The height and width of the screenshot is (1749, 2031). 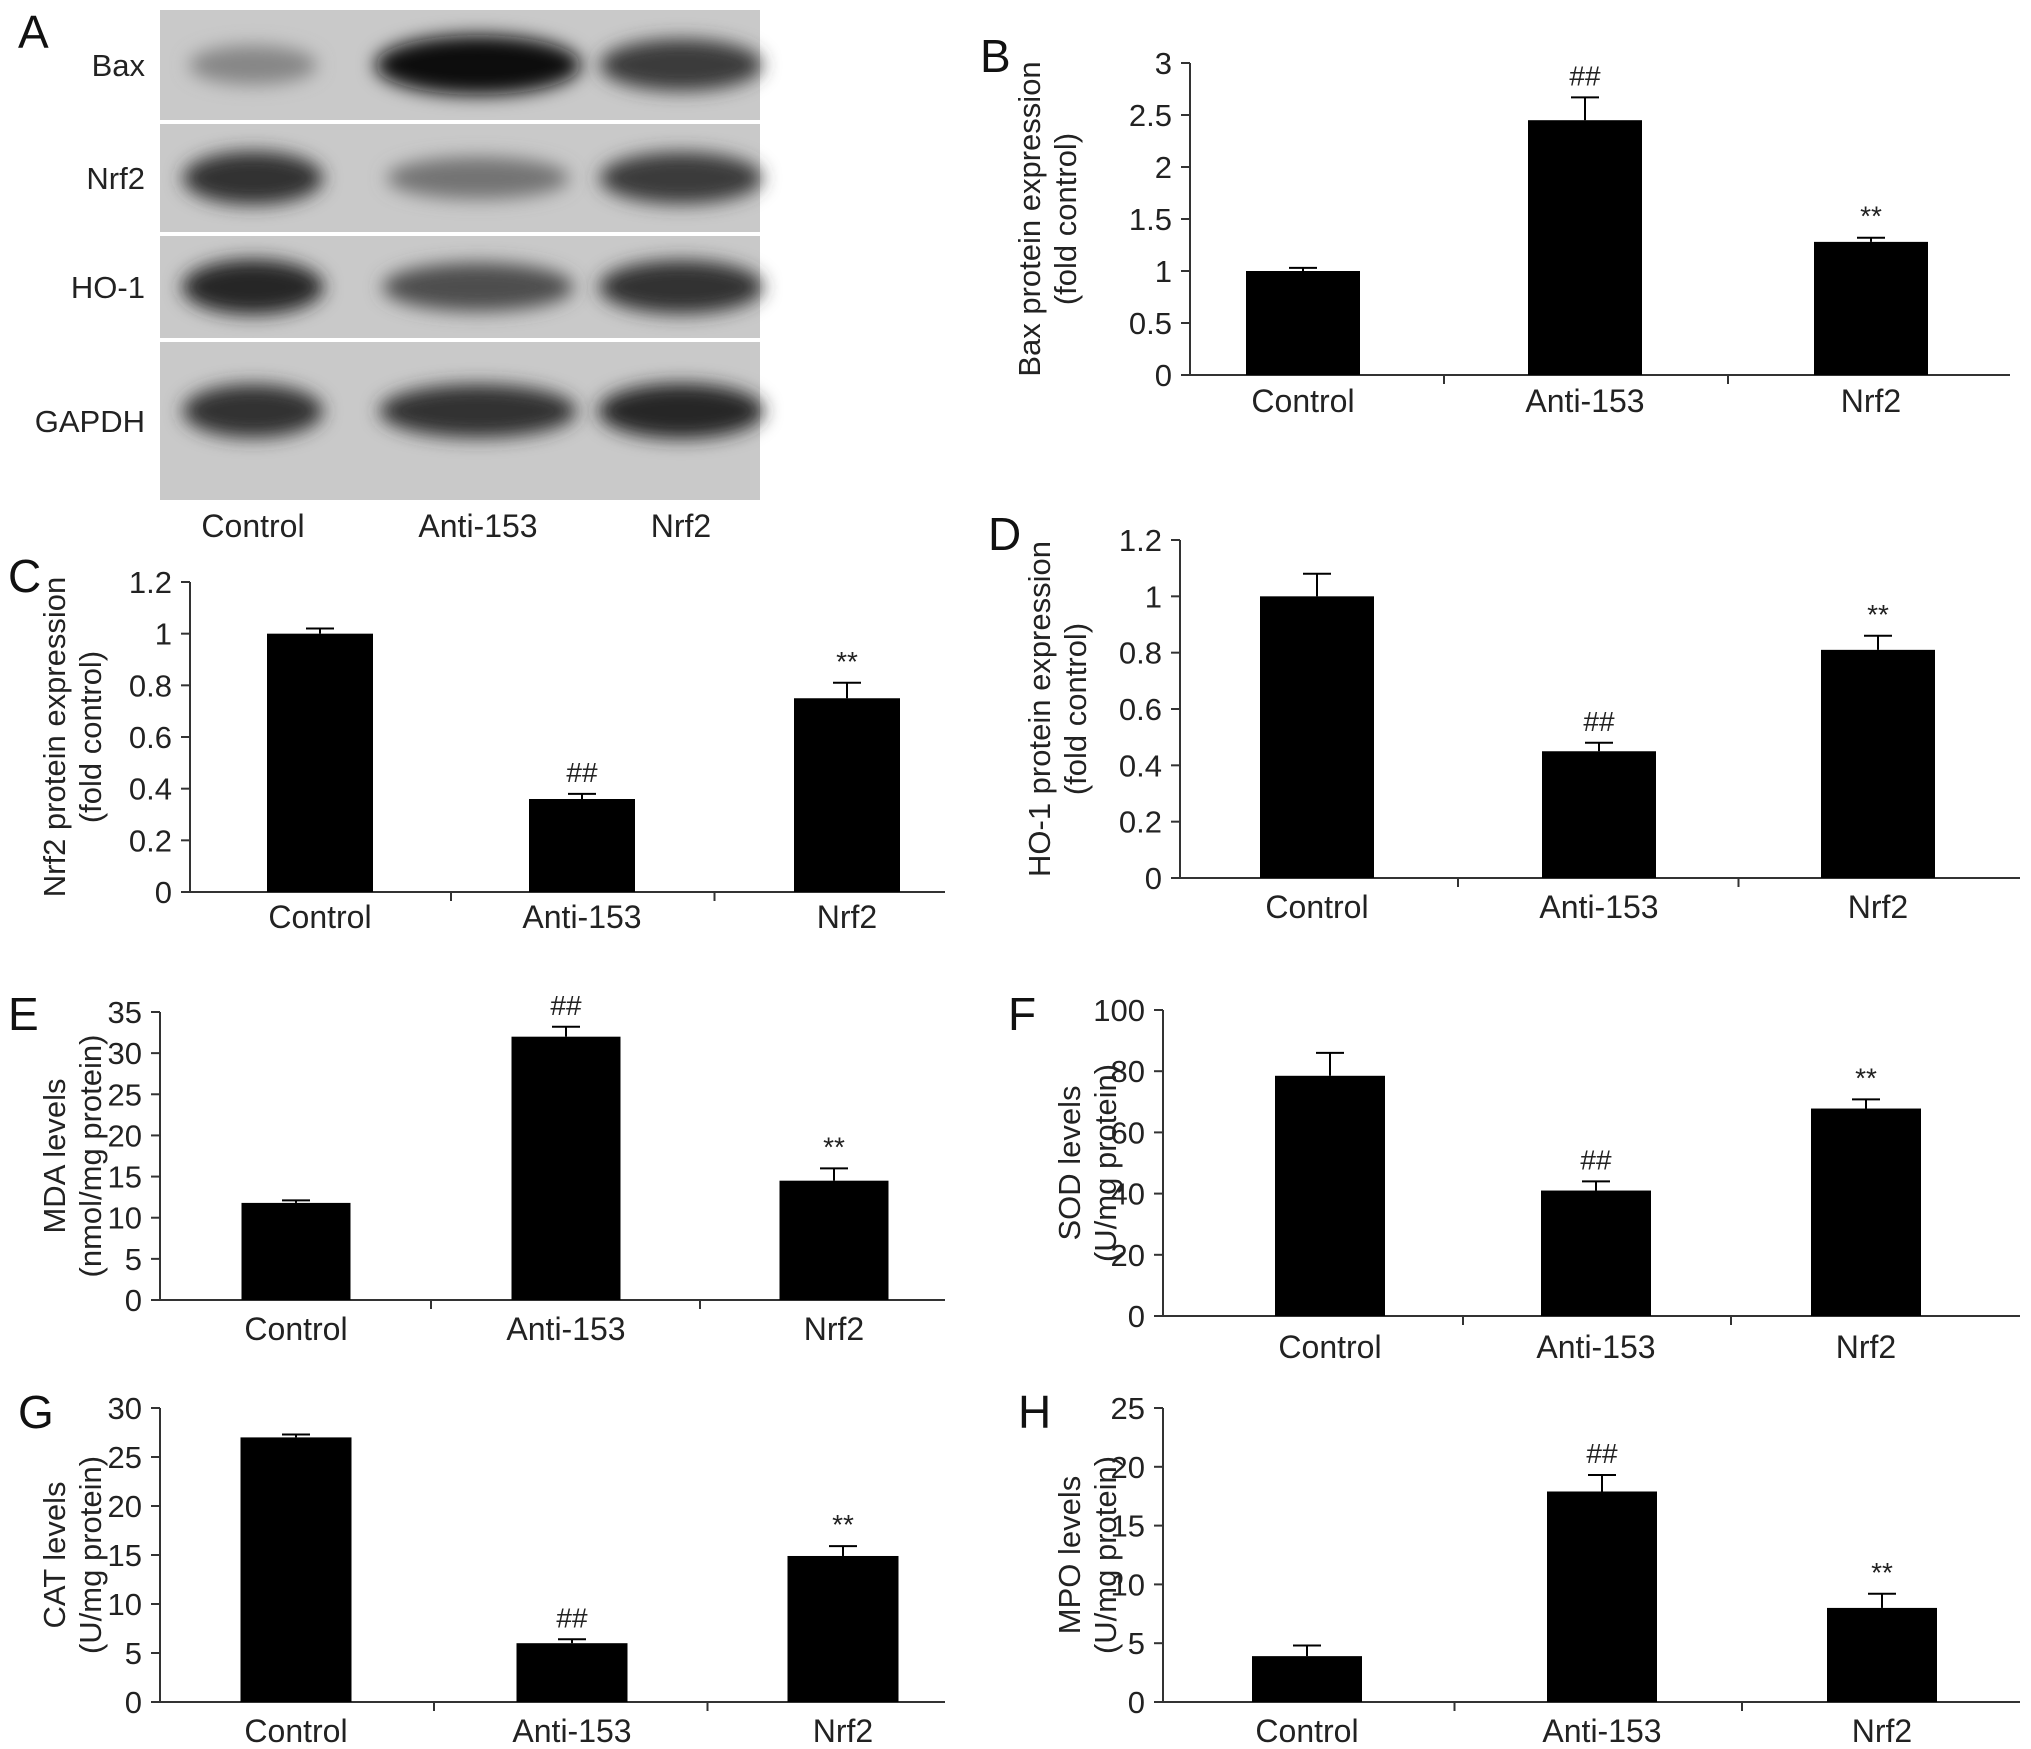 What do you see at coordinates (1153, 596) in the screenshot?
I see `y-tick-label-d: 1` at bounding box center [1153, 596].